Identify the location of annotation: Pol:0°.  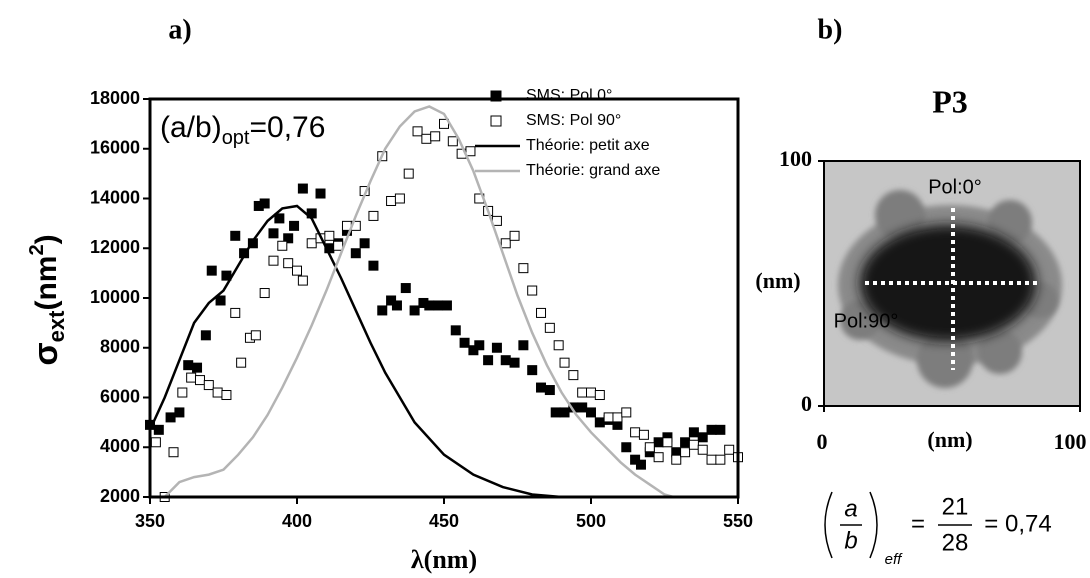
(955, 187).